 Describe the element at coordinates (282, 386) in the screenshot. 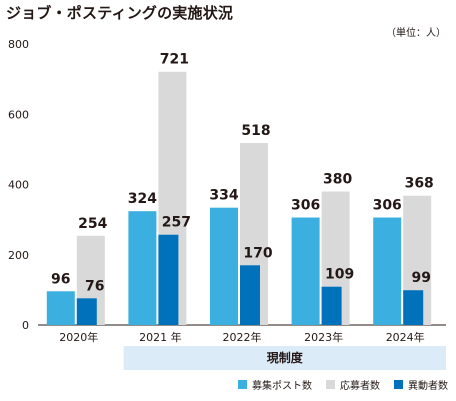

I see `legend-label-recruit: 募集ポスト数` at that location.